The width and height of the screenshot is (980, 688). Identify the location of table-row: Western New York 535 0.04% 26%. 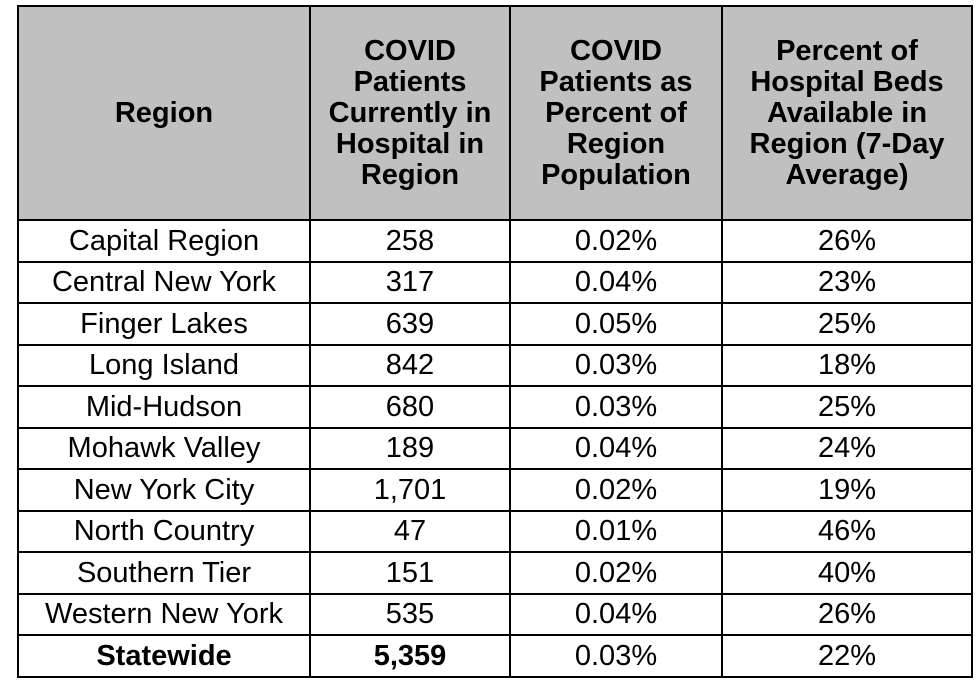
(495, 614).